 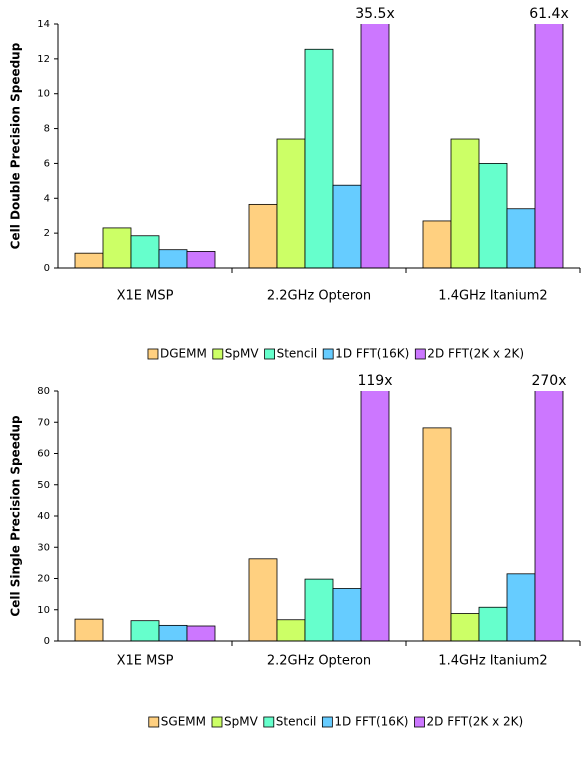 I want to click on legend-label: DGEMM, so click(x=183, y=354).